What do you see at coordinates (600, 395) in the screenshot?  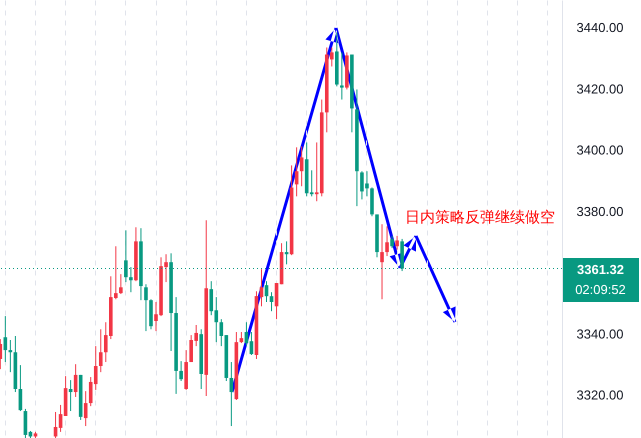 I see `y-tick-label: 3320.00` at bounding box center [600, 395].